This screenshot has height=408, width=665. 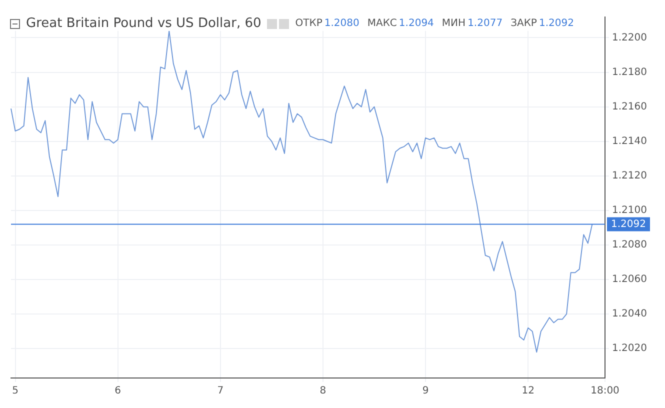 I want to click on y-tick-label: 1.2080, so click(x=629, y=245).